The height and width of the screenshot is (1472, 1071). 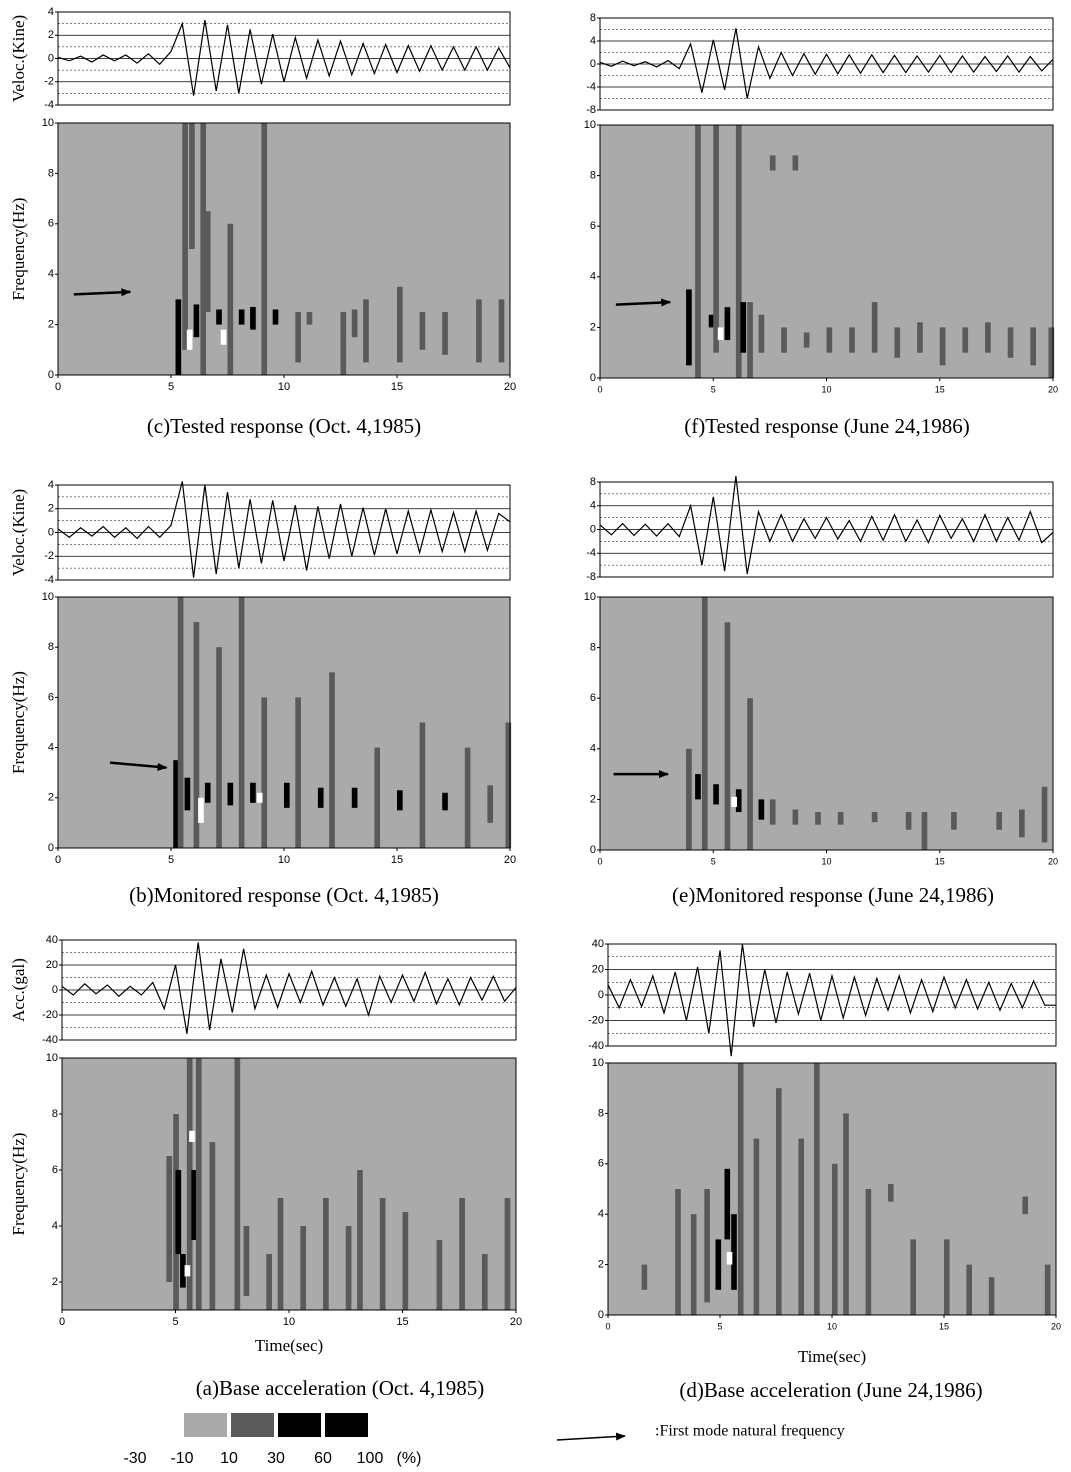 What do you see at coordinates (599, 861) in the screenshot?
I see `x-tick-label: 0` at bounding box center [599, 861].